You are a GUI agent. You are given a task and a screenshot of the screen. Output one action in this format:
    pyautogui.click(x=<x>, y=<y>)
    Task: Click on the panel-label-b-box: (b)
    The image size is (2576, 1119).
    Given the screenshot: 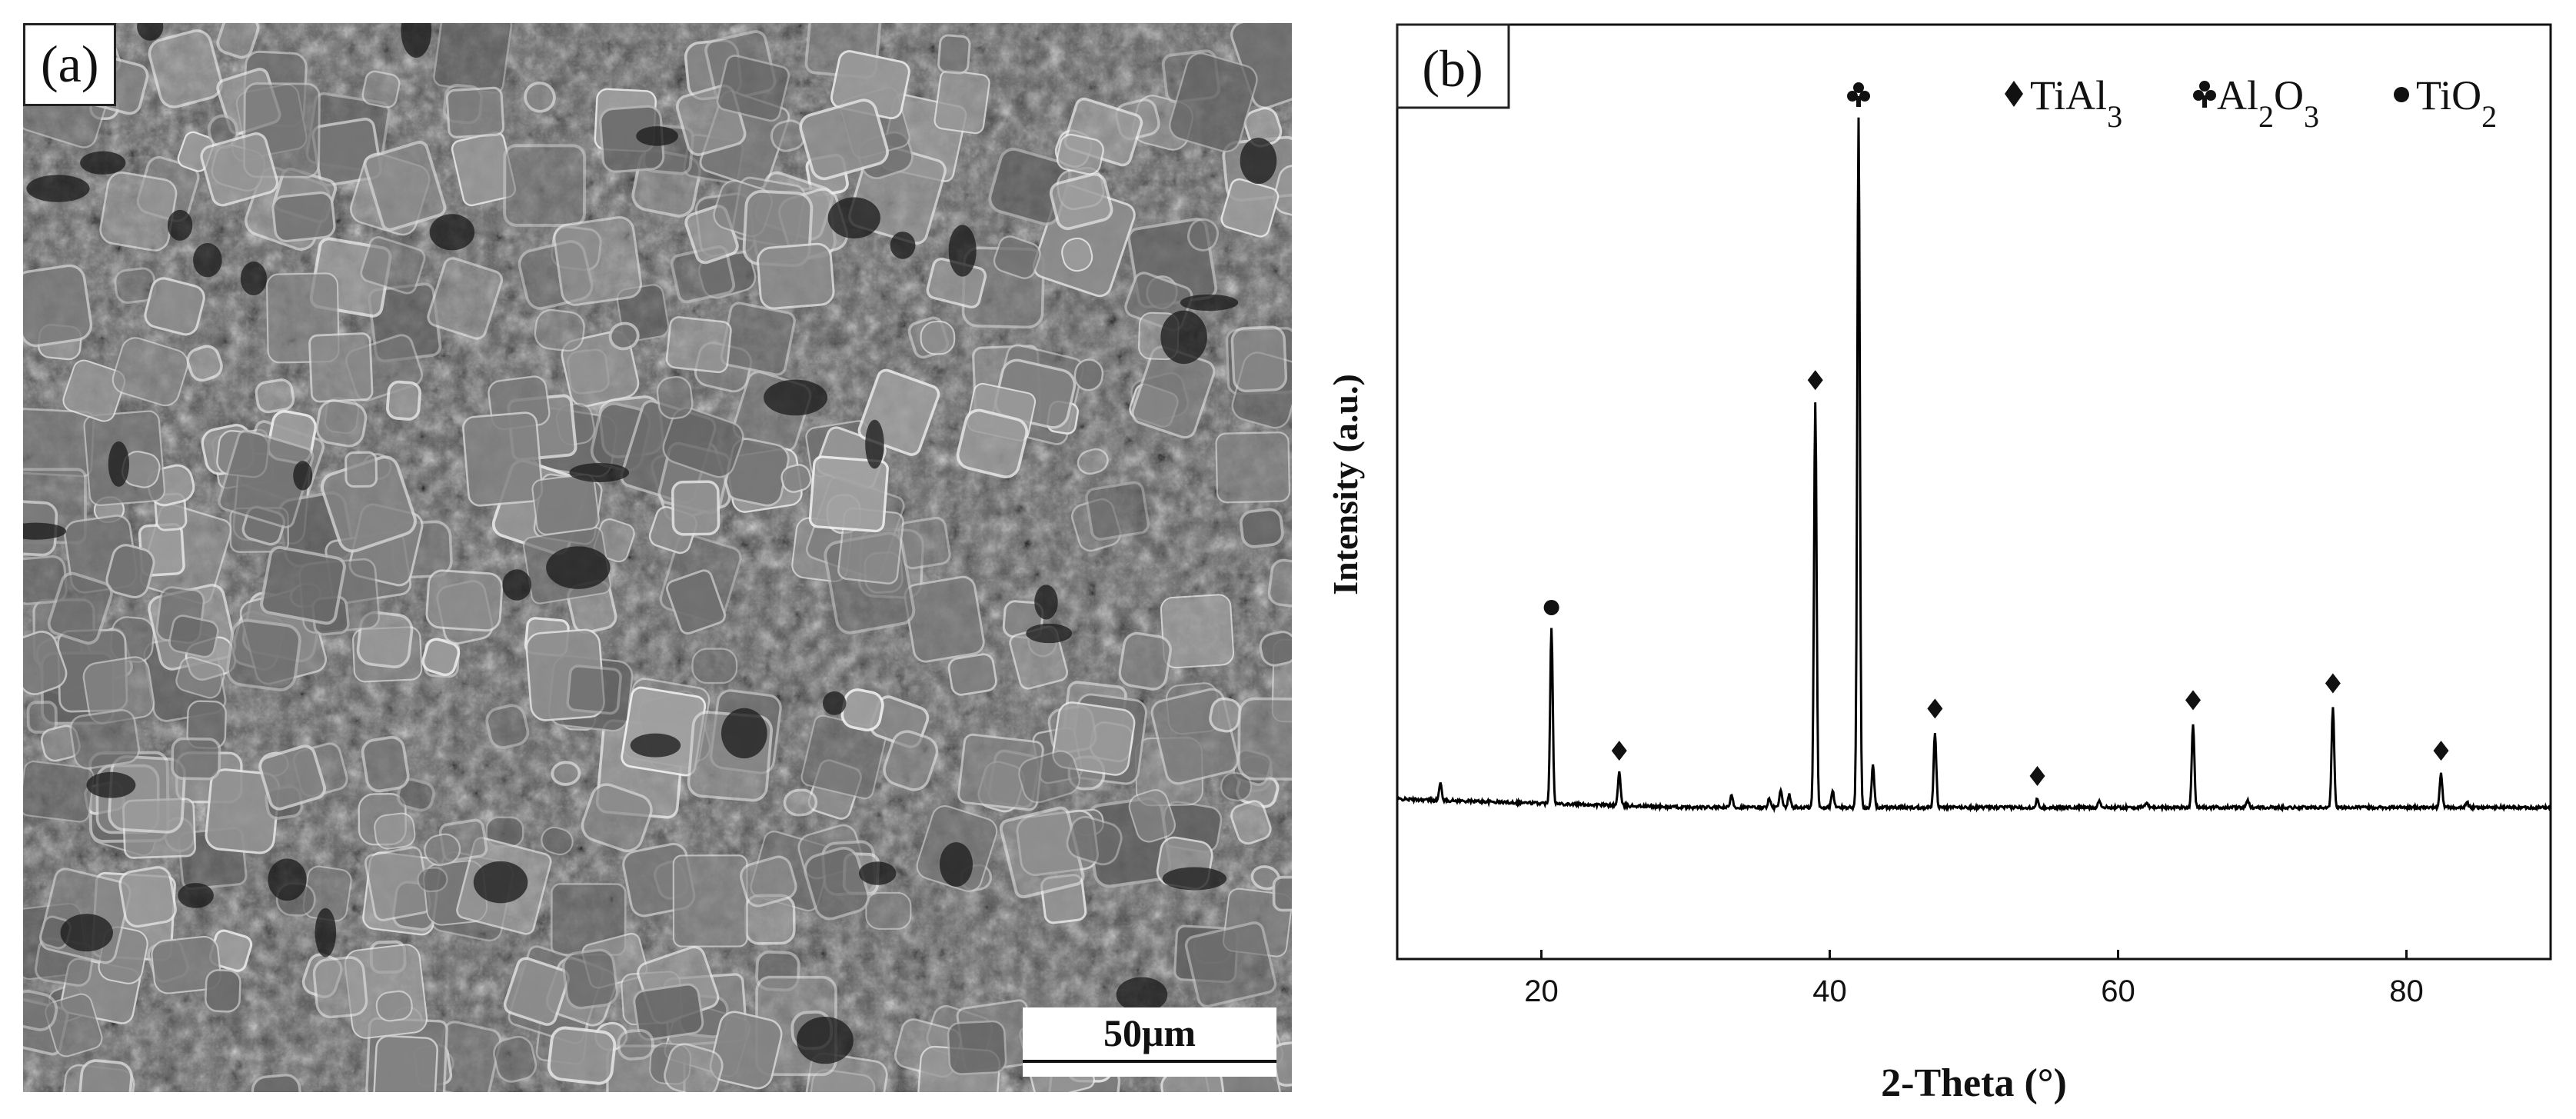 What is the action you would take?
    pyautogui.click(x=1453, y=66)
    